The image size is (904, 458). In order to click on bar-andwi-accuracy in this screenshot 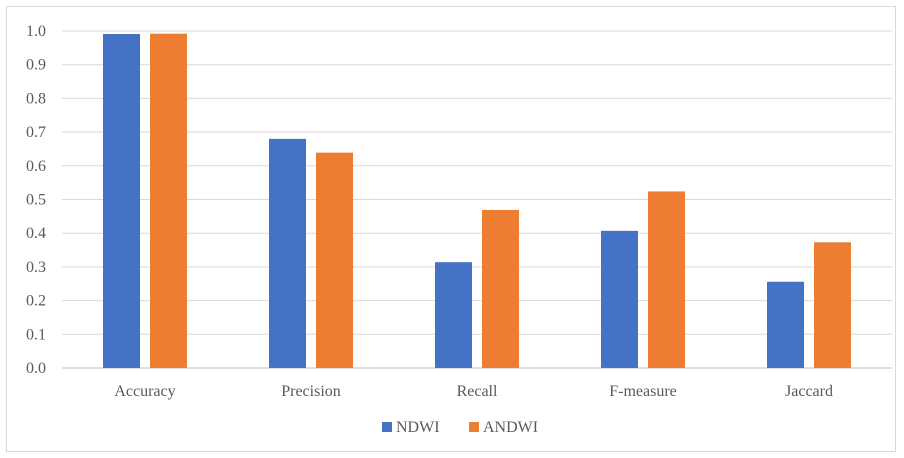, I will do `click(168, 201)`.